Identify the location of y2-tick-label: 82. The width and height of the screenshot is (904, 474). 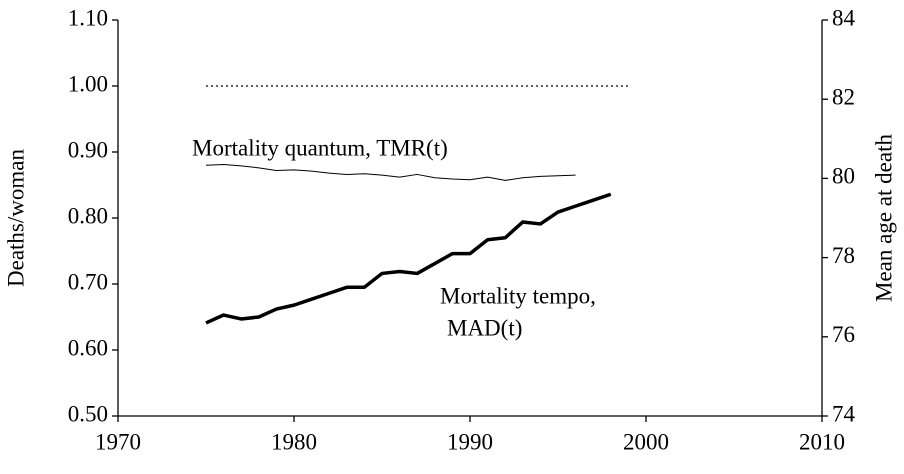
(843, 96).